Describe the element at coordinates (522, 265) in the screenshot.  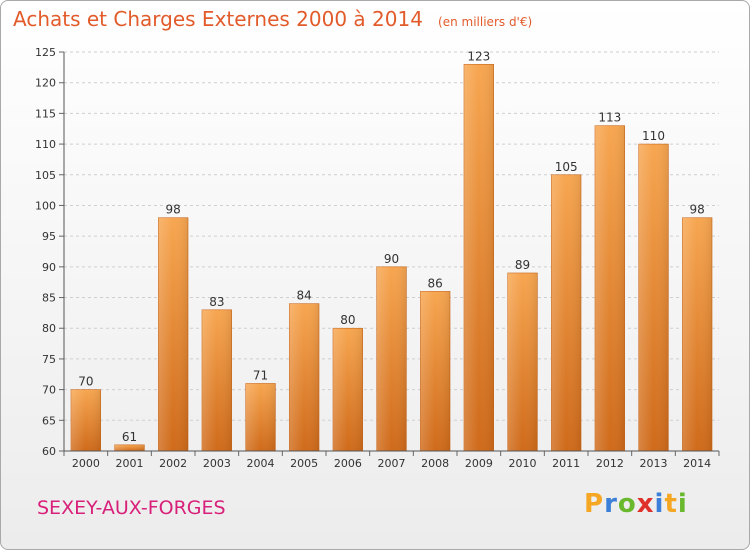
I see `data-label: 89` at that location.